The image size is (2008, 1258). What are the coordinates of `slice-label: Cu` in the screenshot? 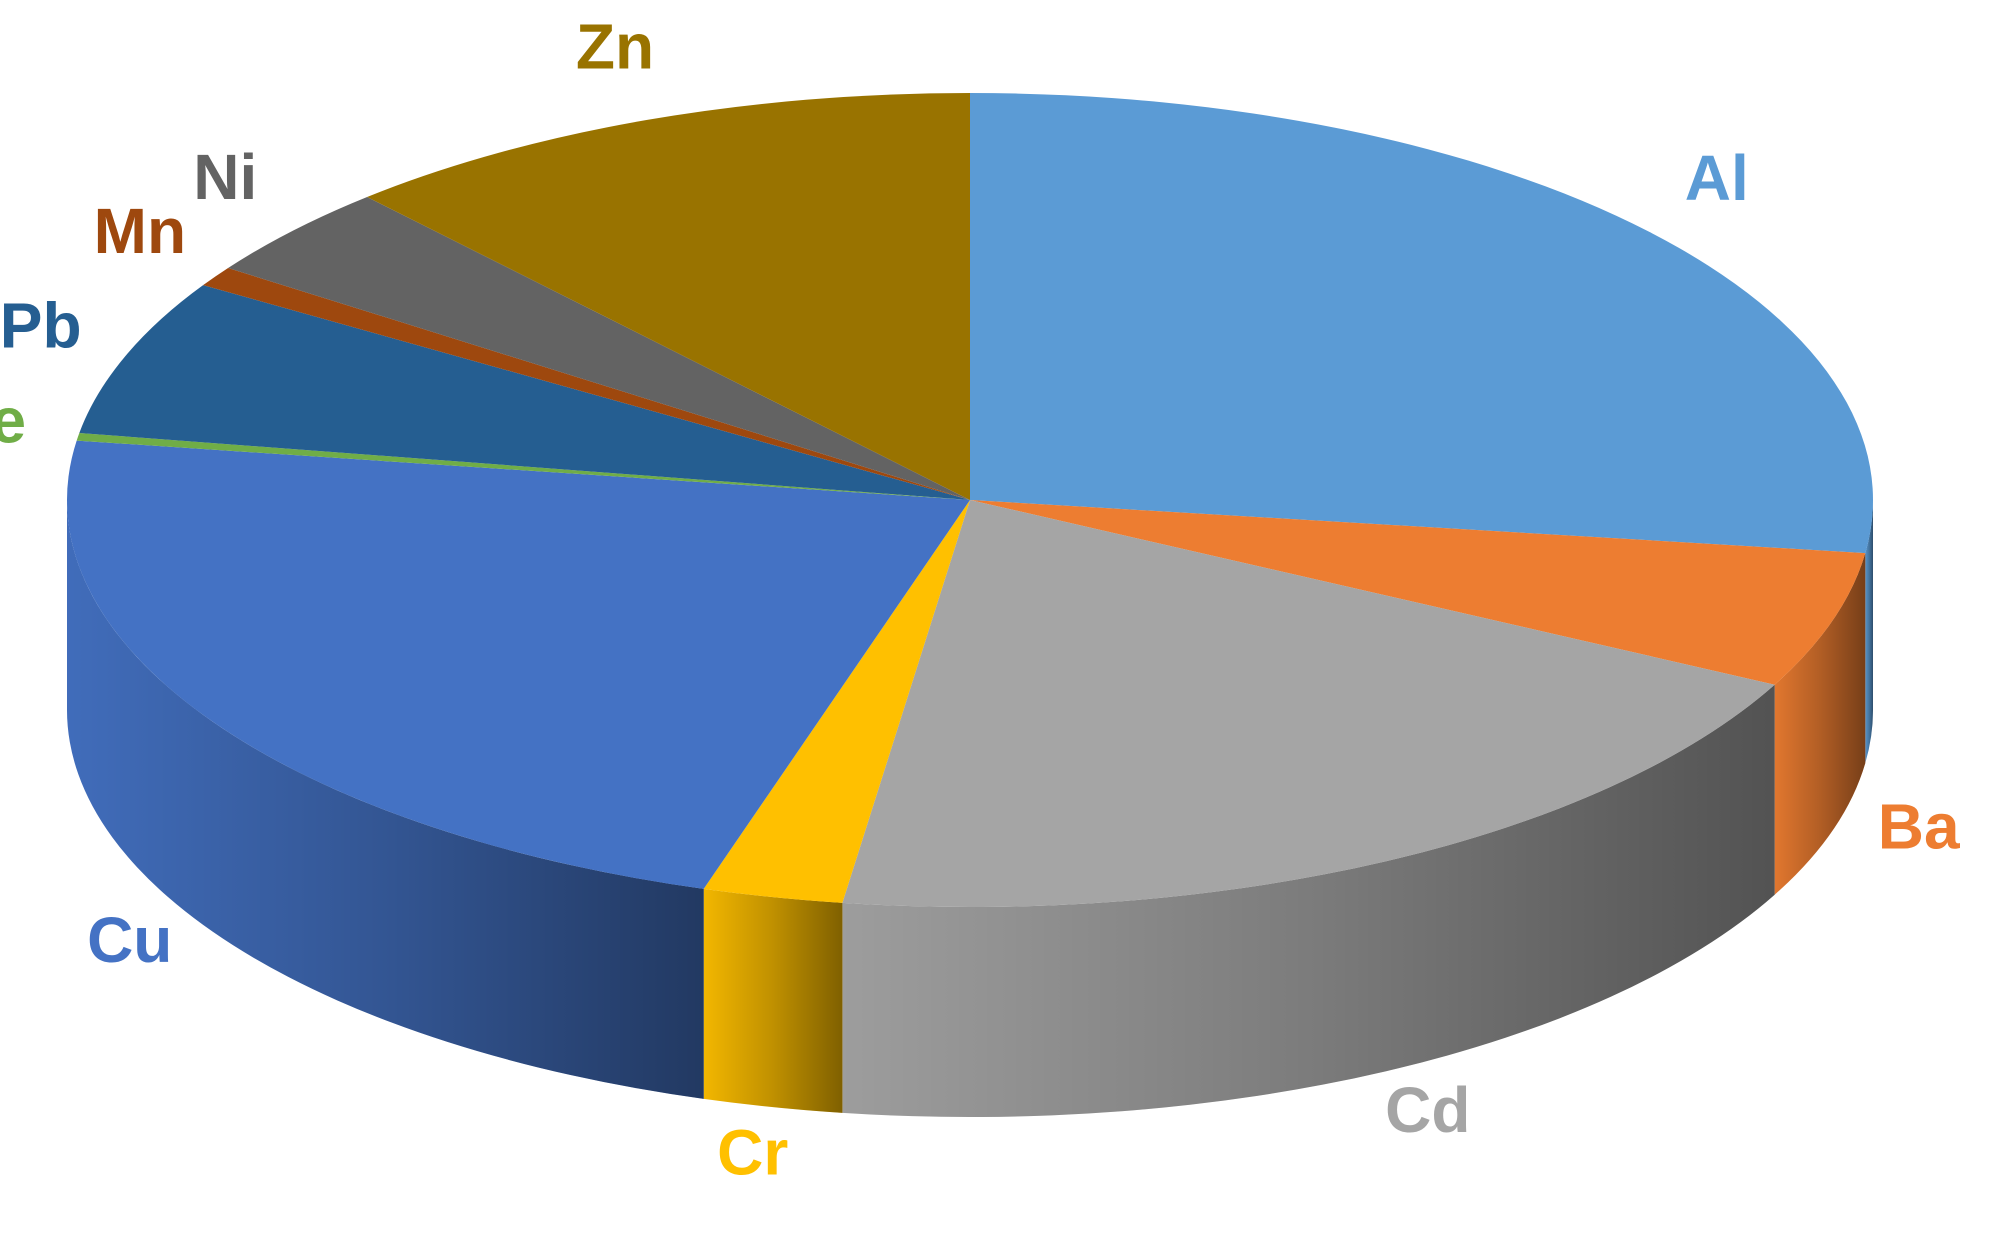 It's located at (129, 940).